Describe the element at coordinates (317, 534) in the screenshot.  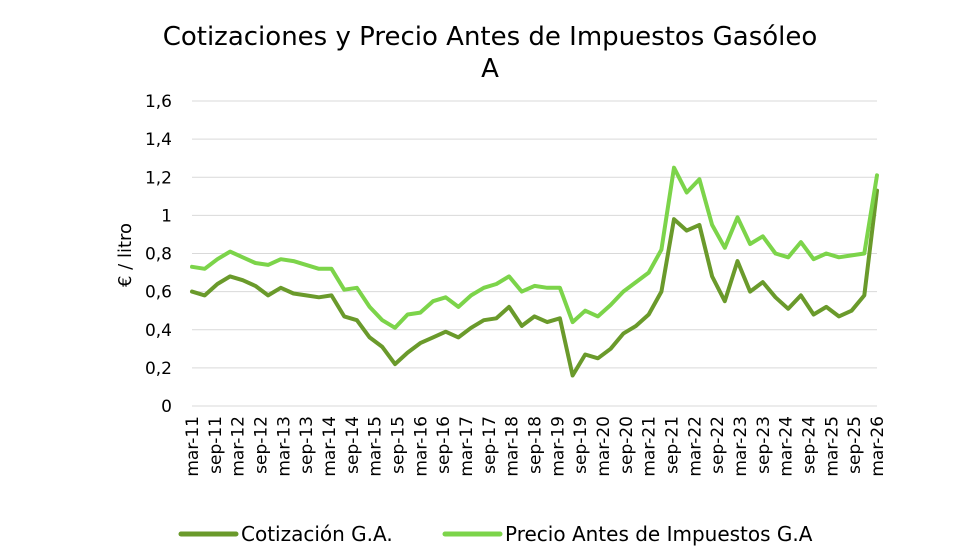
I see `legend-label-1: Cotización G.A.` at that location.